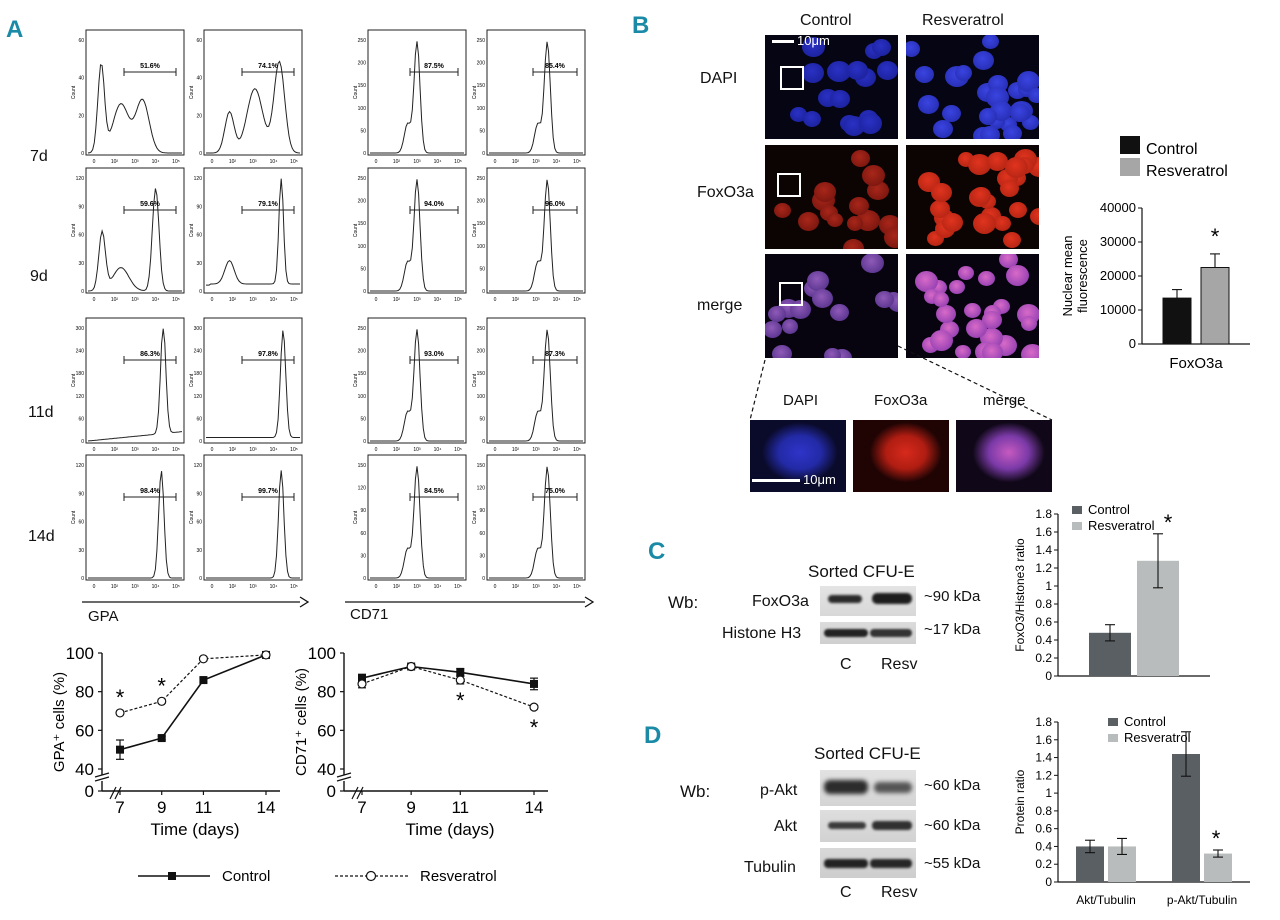 The height and width of the screenshot is (920, 1280). What do you see at coordinates (15, 29) in the screenshot?
I see `panel-label-a: A` at bounding box center [15, 29].